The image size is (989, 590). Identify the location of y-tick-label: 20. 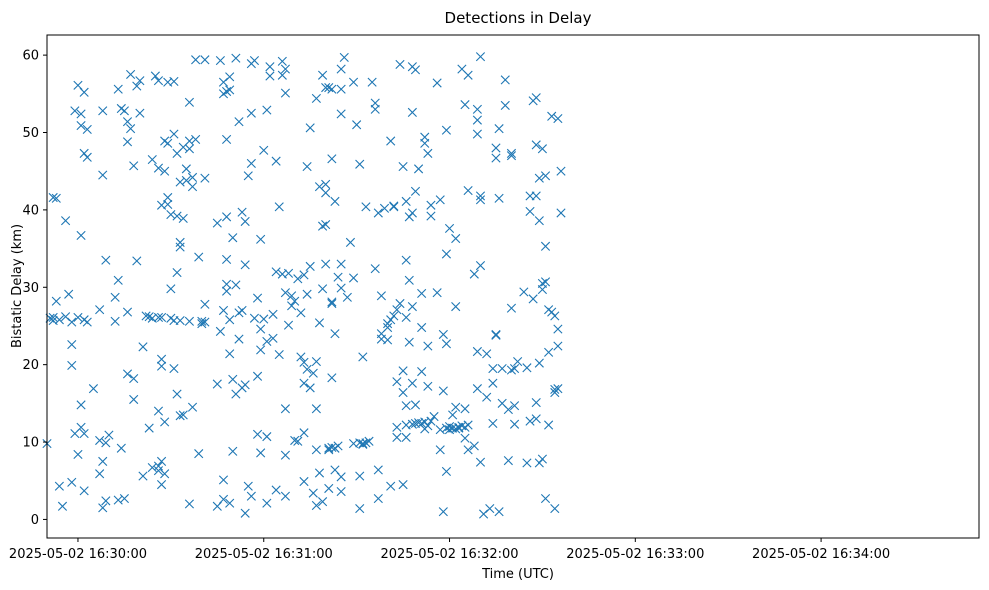
(30, 365).